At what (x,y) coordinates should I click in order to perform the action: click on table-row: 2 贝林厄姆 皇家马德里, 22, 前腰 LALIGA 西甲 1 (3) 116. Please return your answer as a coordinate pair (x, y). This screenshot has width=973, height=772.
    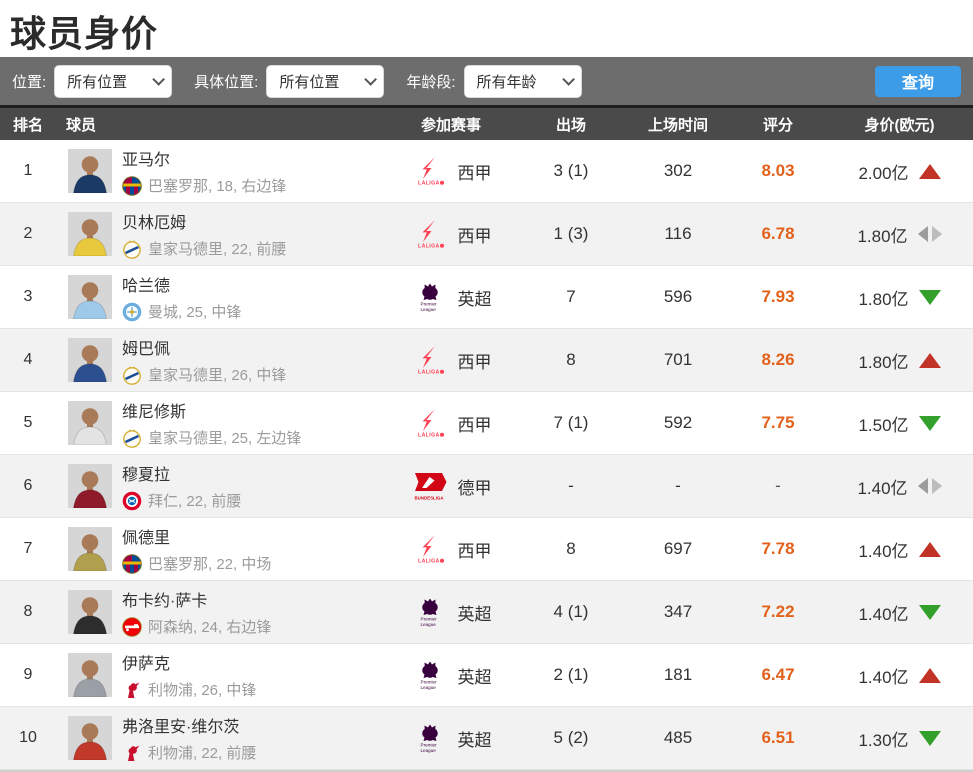
    Looking at the image, I should click on (486, 234).